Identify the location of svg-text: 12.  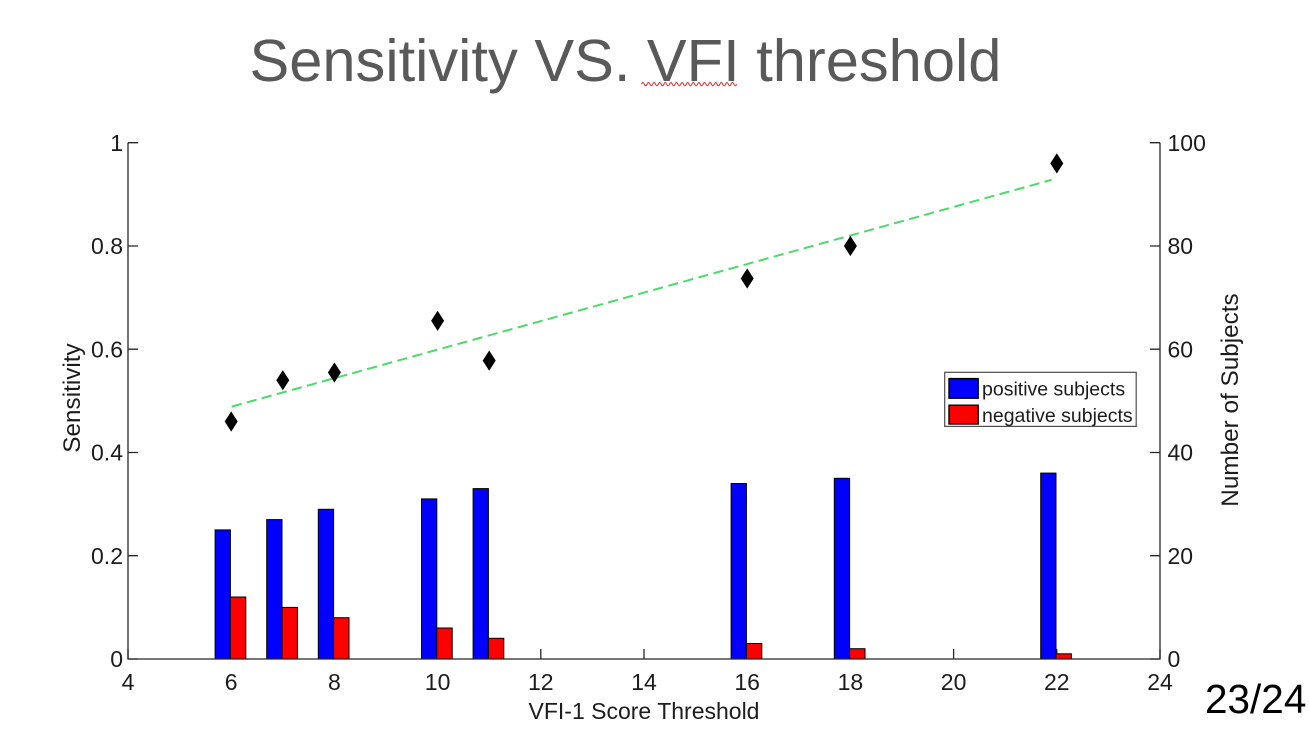
(541, 682).